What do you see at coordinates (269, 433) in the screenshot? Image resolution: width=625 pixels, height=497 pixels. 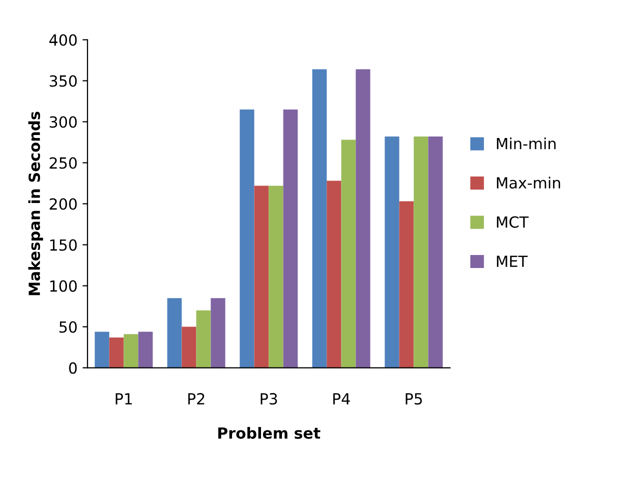 I see `x-axis-title: Problem set` at bounding box center [269, 433].